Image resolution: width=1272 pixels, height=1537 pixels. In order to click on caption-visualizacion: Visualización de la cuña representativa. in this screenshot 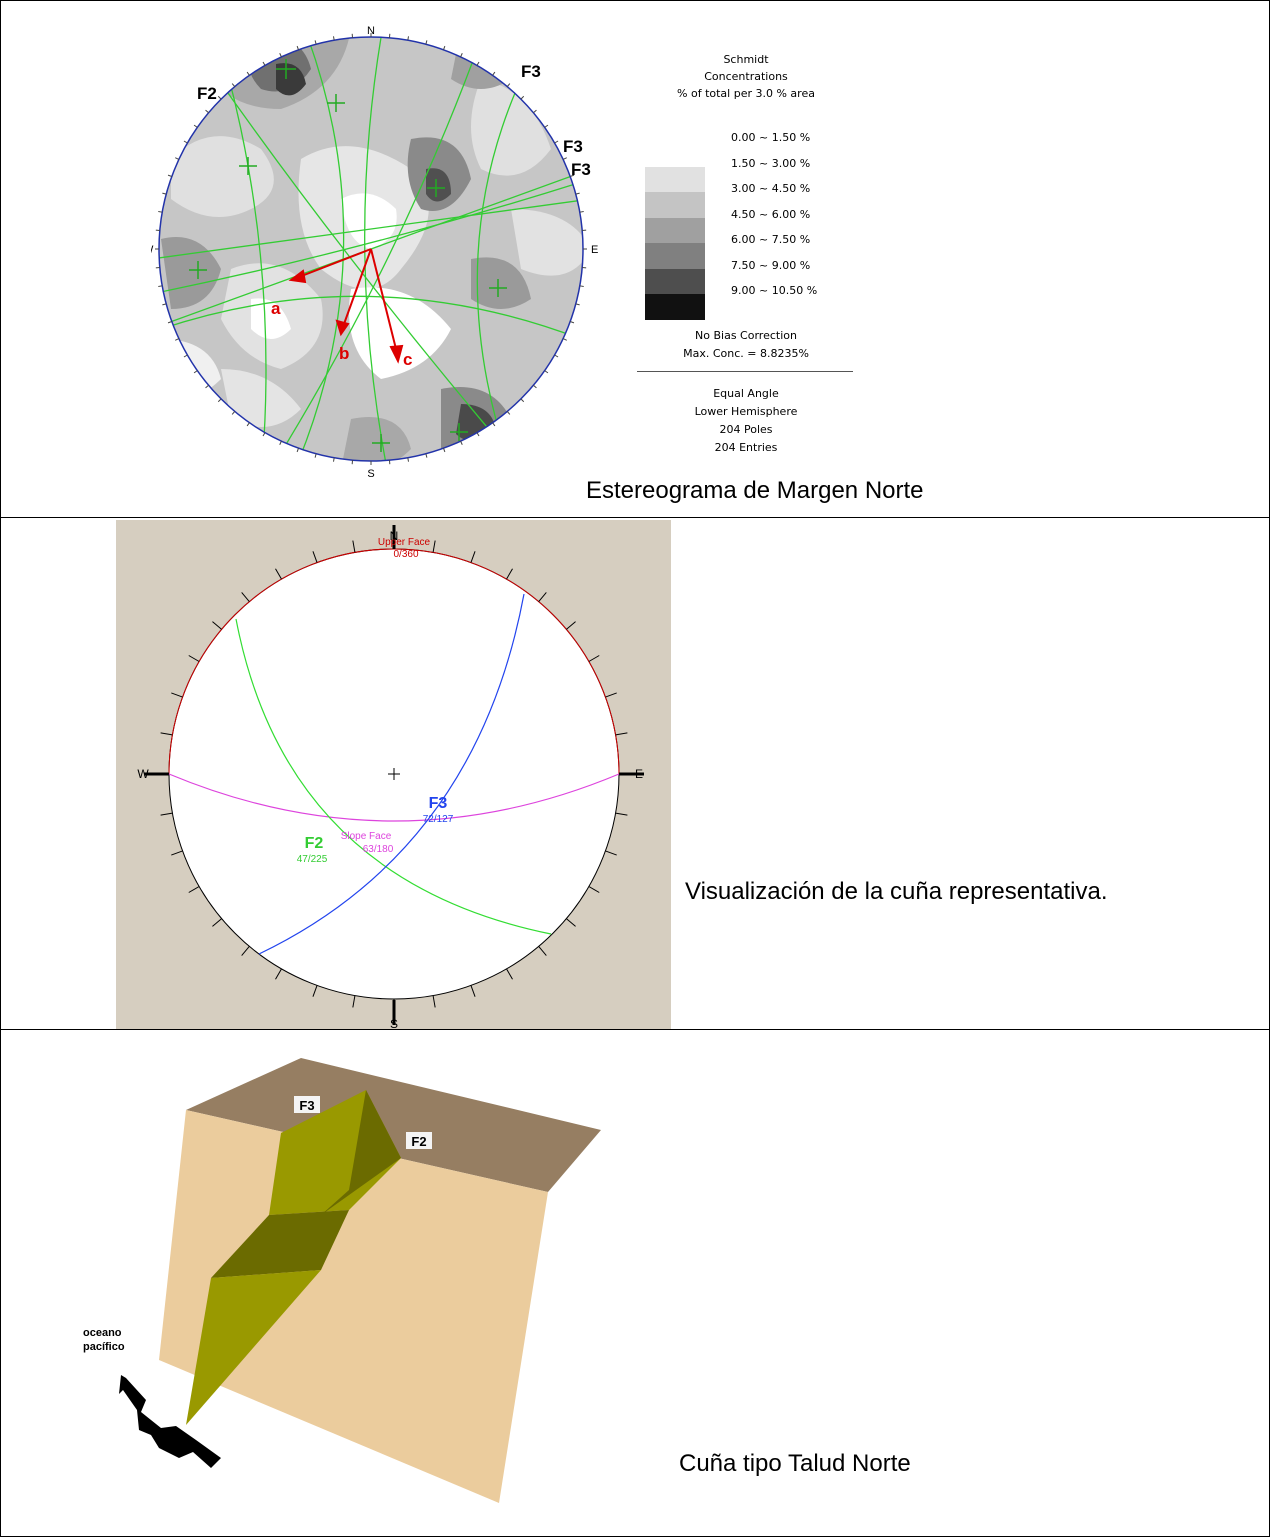, I will do `click(896, 891)`.